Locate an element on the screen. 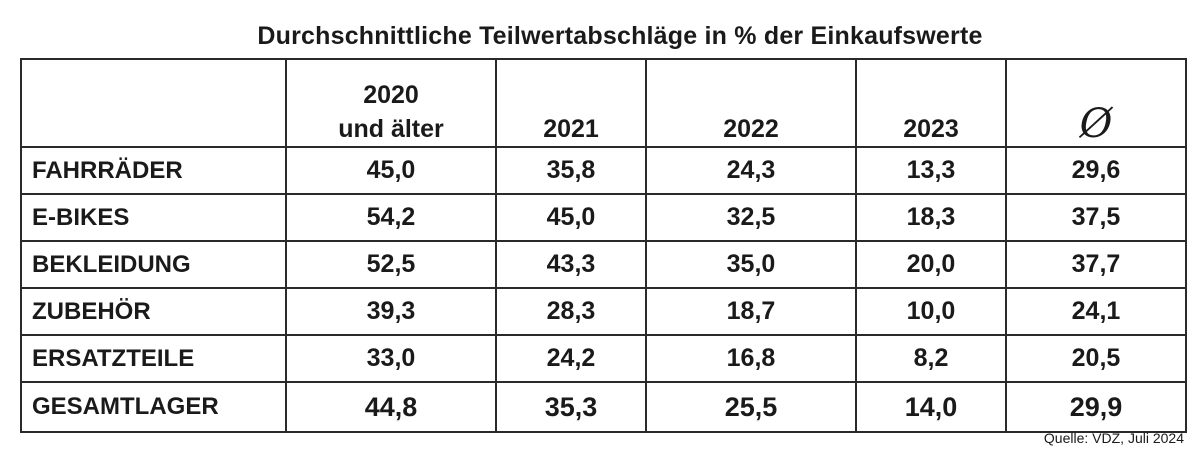 The height and width of the screenshot is (455, 1200). table-row: GESAMTLAGER 44,8 35,3 25,5 14,0 29,9 is located at coordinates (603, 407).